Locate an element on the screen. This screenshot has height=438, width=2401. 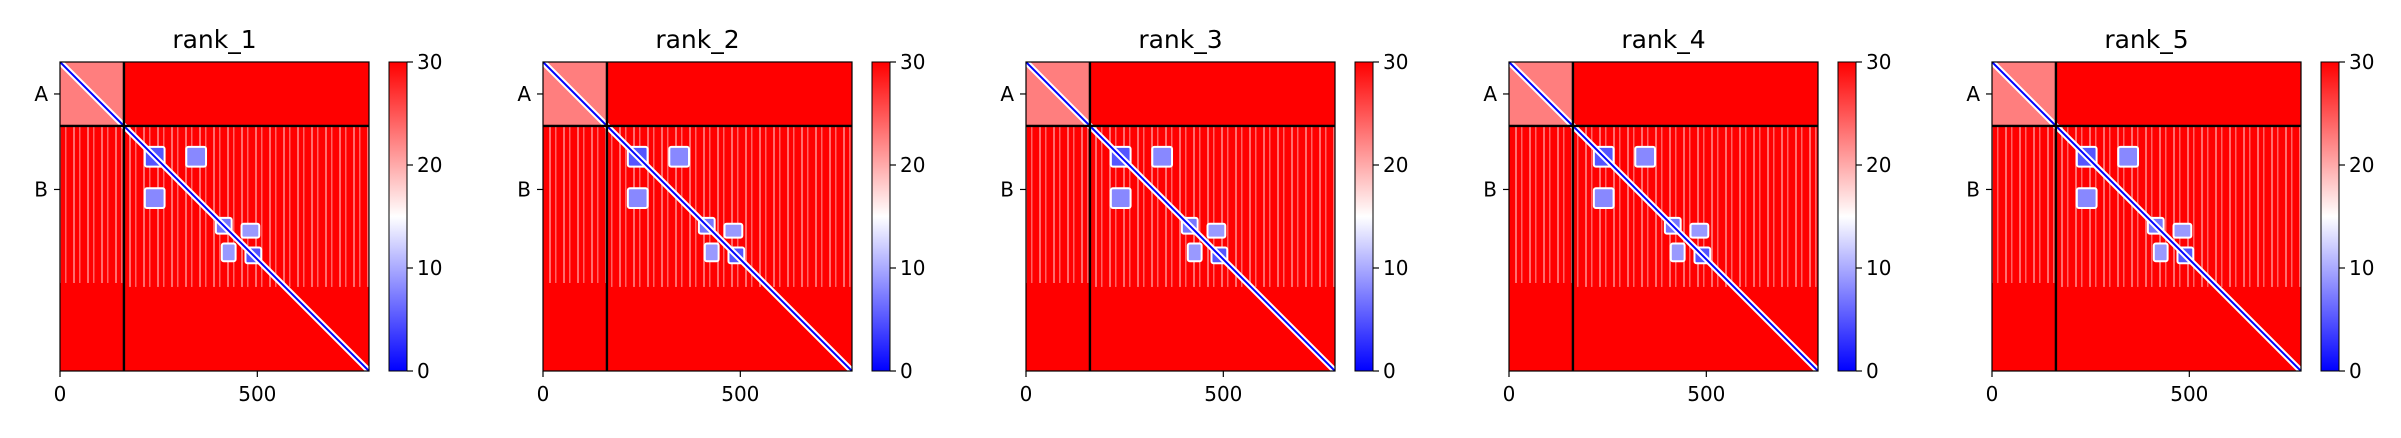
panel-5: rank_5 0 500 A B 0 10 20 30 is located at coordinates (2170, 215).